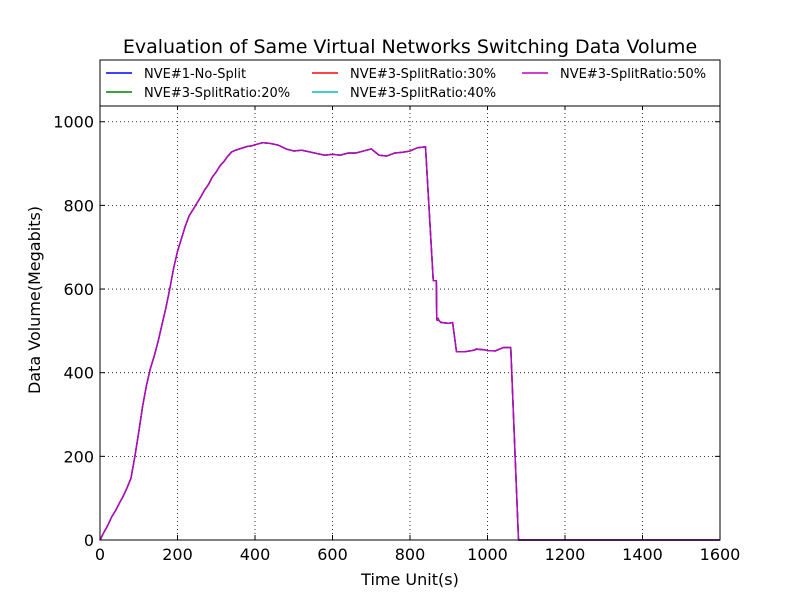 Image resolution: width=800 pixels, height=600 pixels. What do you see at coordinates (410, 554) in the screenshot?
I see `x-tick-label: 800` at bounding box center [410, 554].